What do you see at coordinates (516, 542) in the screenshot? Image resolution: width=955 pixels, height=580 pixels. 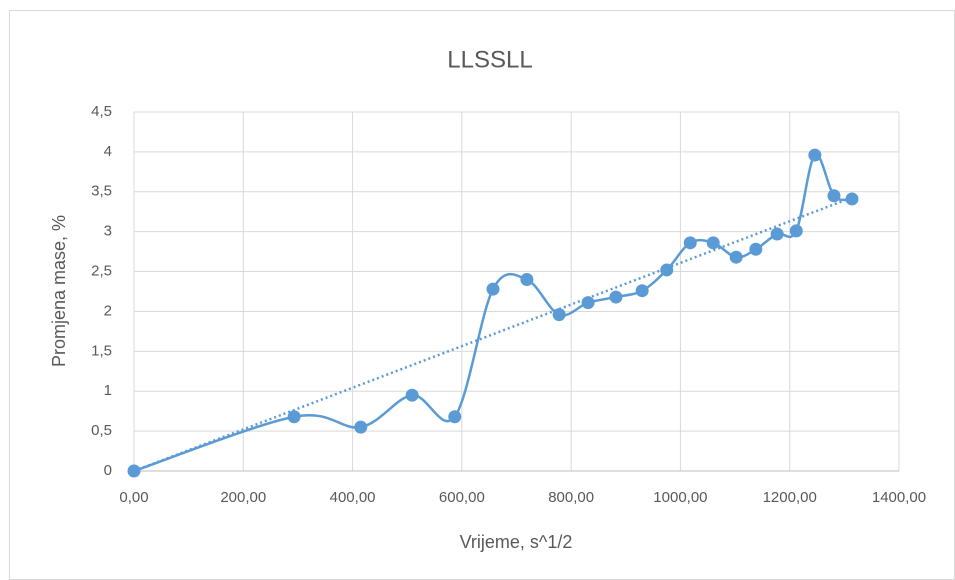 I see `x-axis-title: Vrijeme, s^1/2` at bounding box center [516, 542].